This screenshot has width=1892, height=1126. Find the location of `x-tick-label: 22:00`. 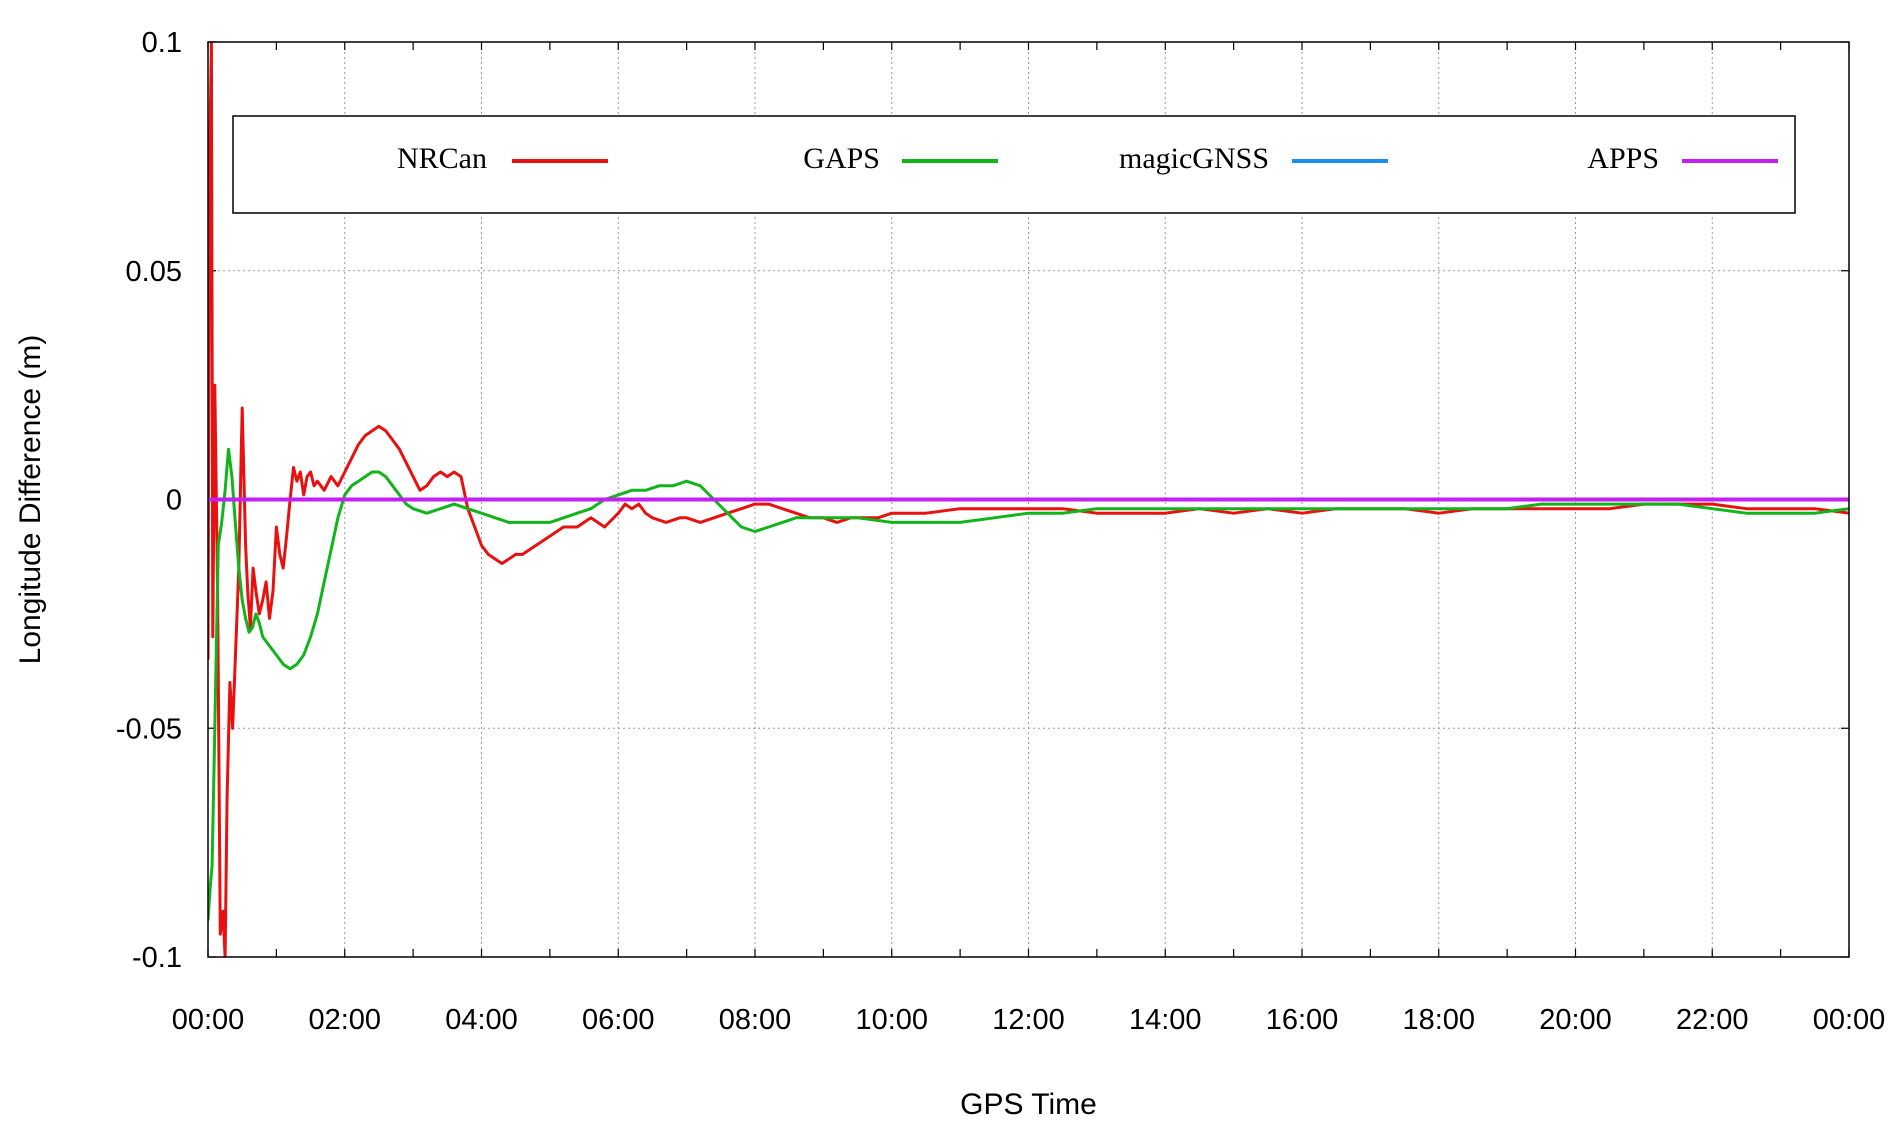

x-tick-label: 22:00 is located at coordinates (1712, 1020).